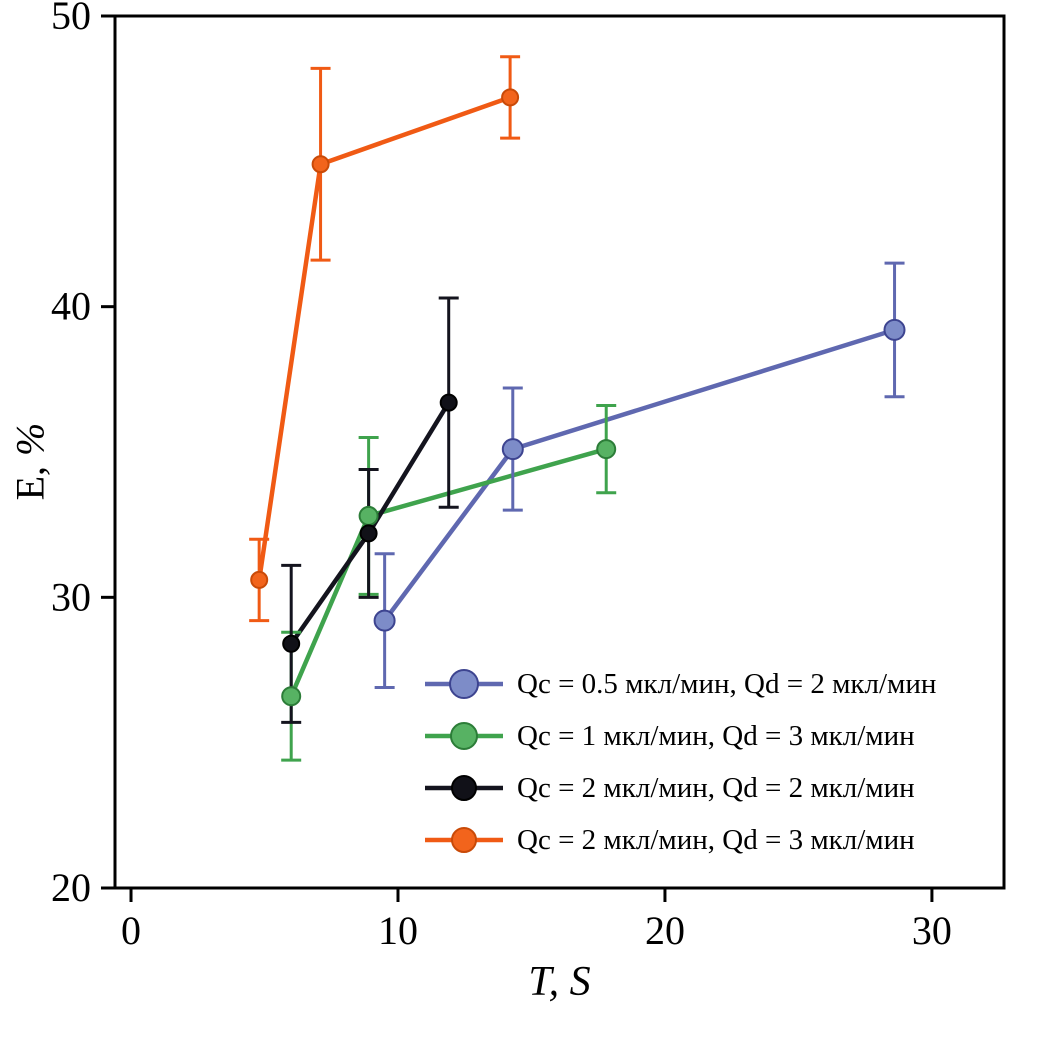 The image size is (1042, 1042). Describe the element at coordinates (639, 475) in the screenshot. I see `series-line` at that location.